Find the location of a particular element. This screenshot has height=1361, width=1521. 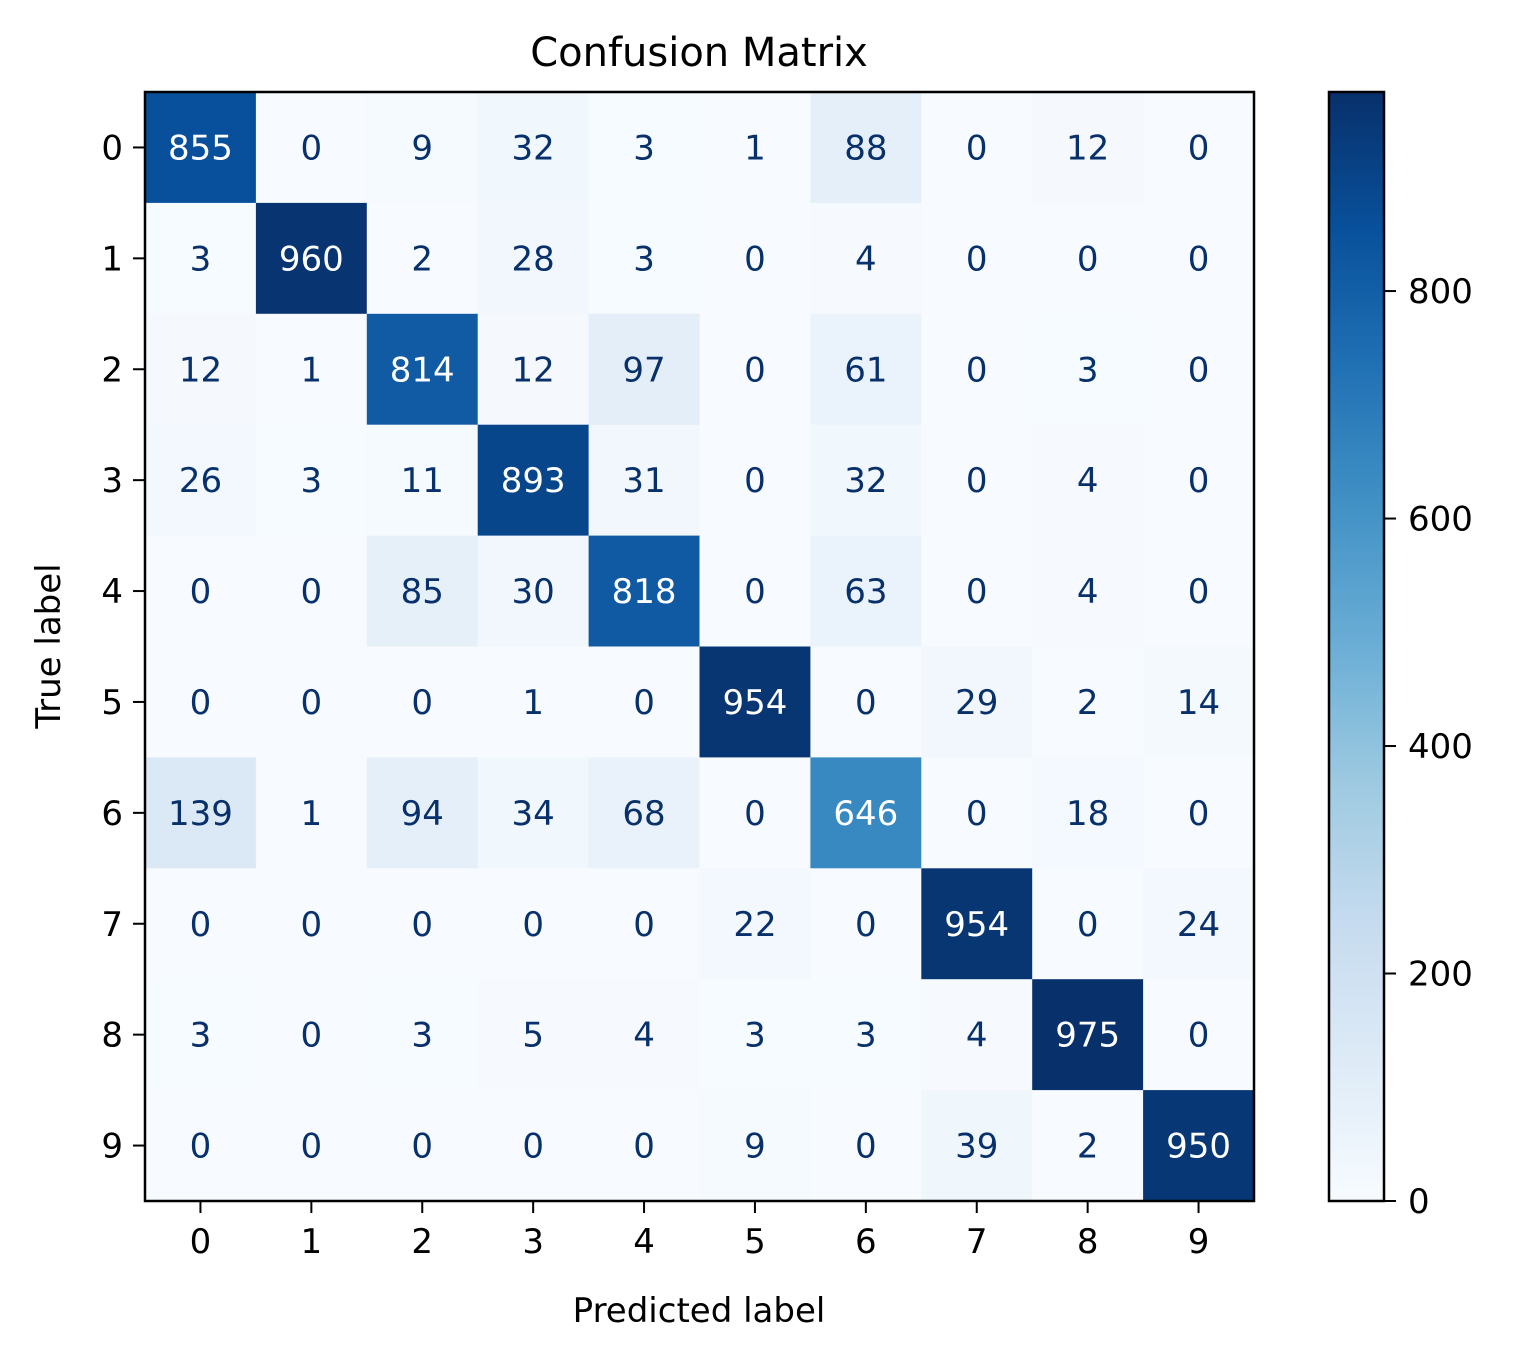

x-tick-label: 4 is located at coordinates (644, 1242).